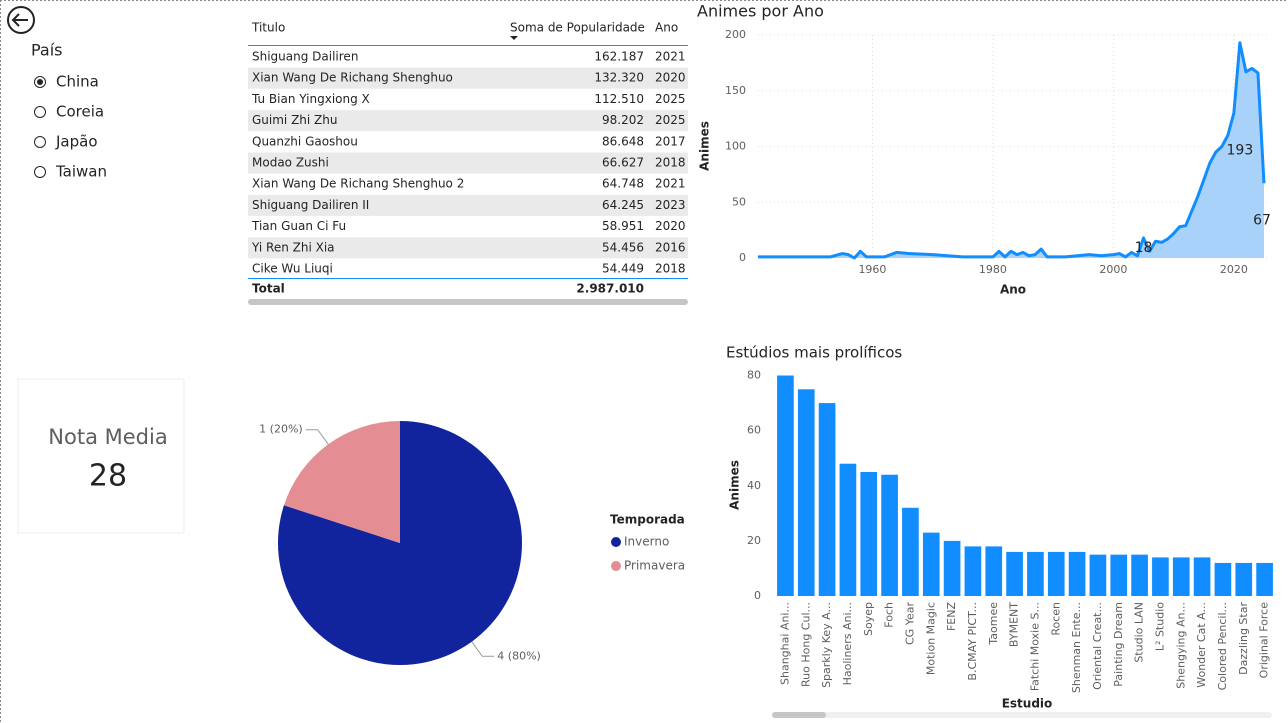  What do you see at coordinates (107, 437) in the screenshot?
I see `card-label: Nota Media` at bounding box center [107, 437].